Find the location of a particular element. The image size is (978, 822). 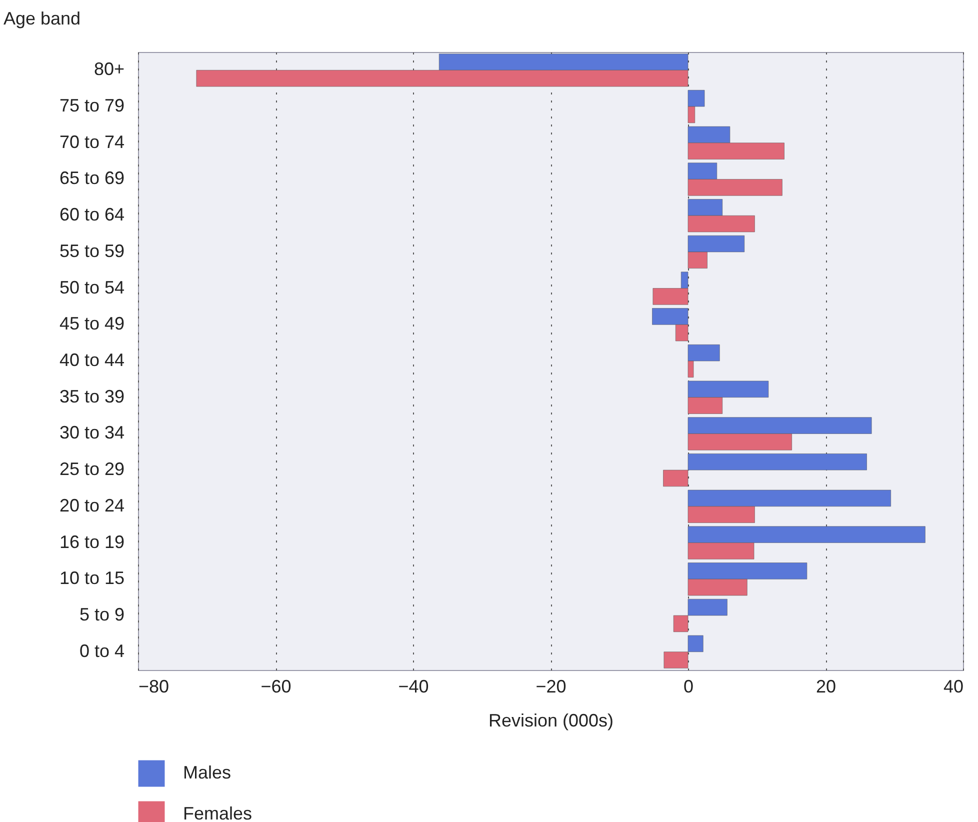

y-tick-label: 35 to 39 is located at coordinates (91, 396).